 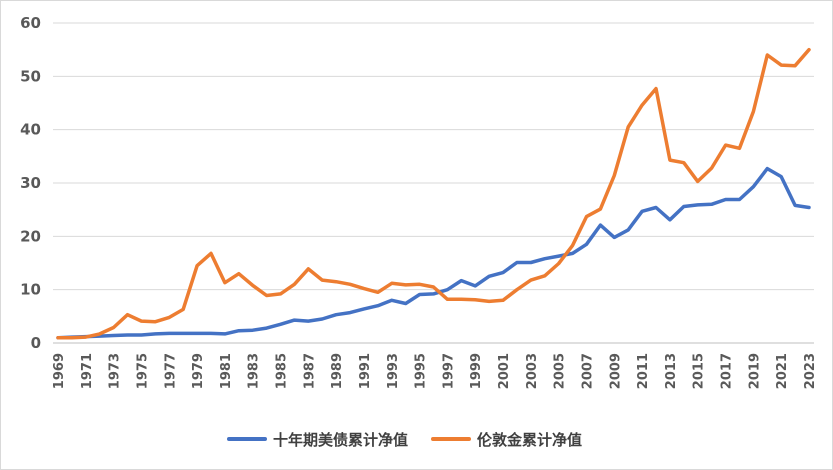 What do you see at coordinates (560, 371) in the screenshot?
I see `x-tick-label: 2005` at bounding box center [560, 371].